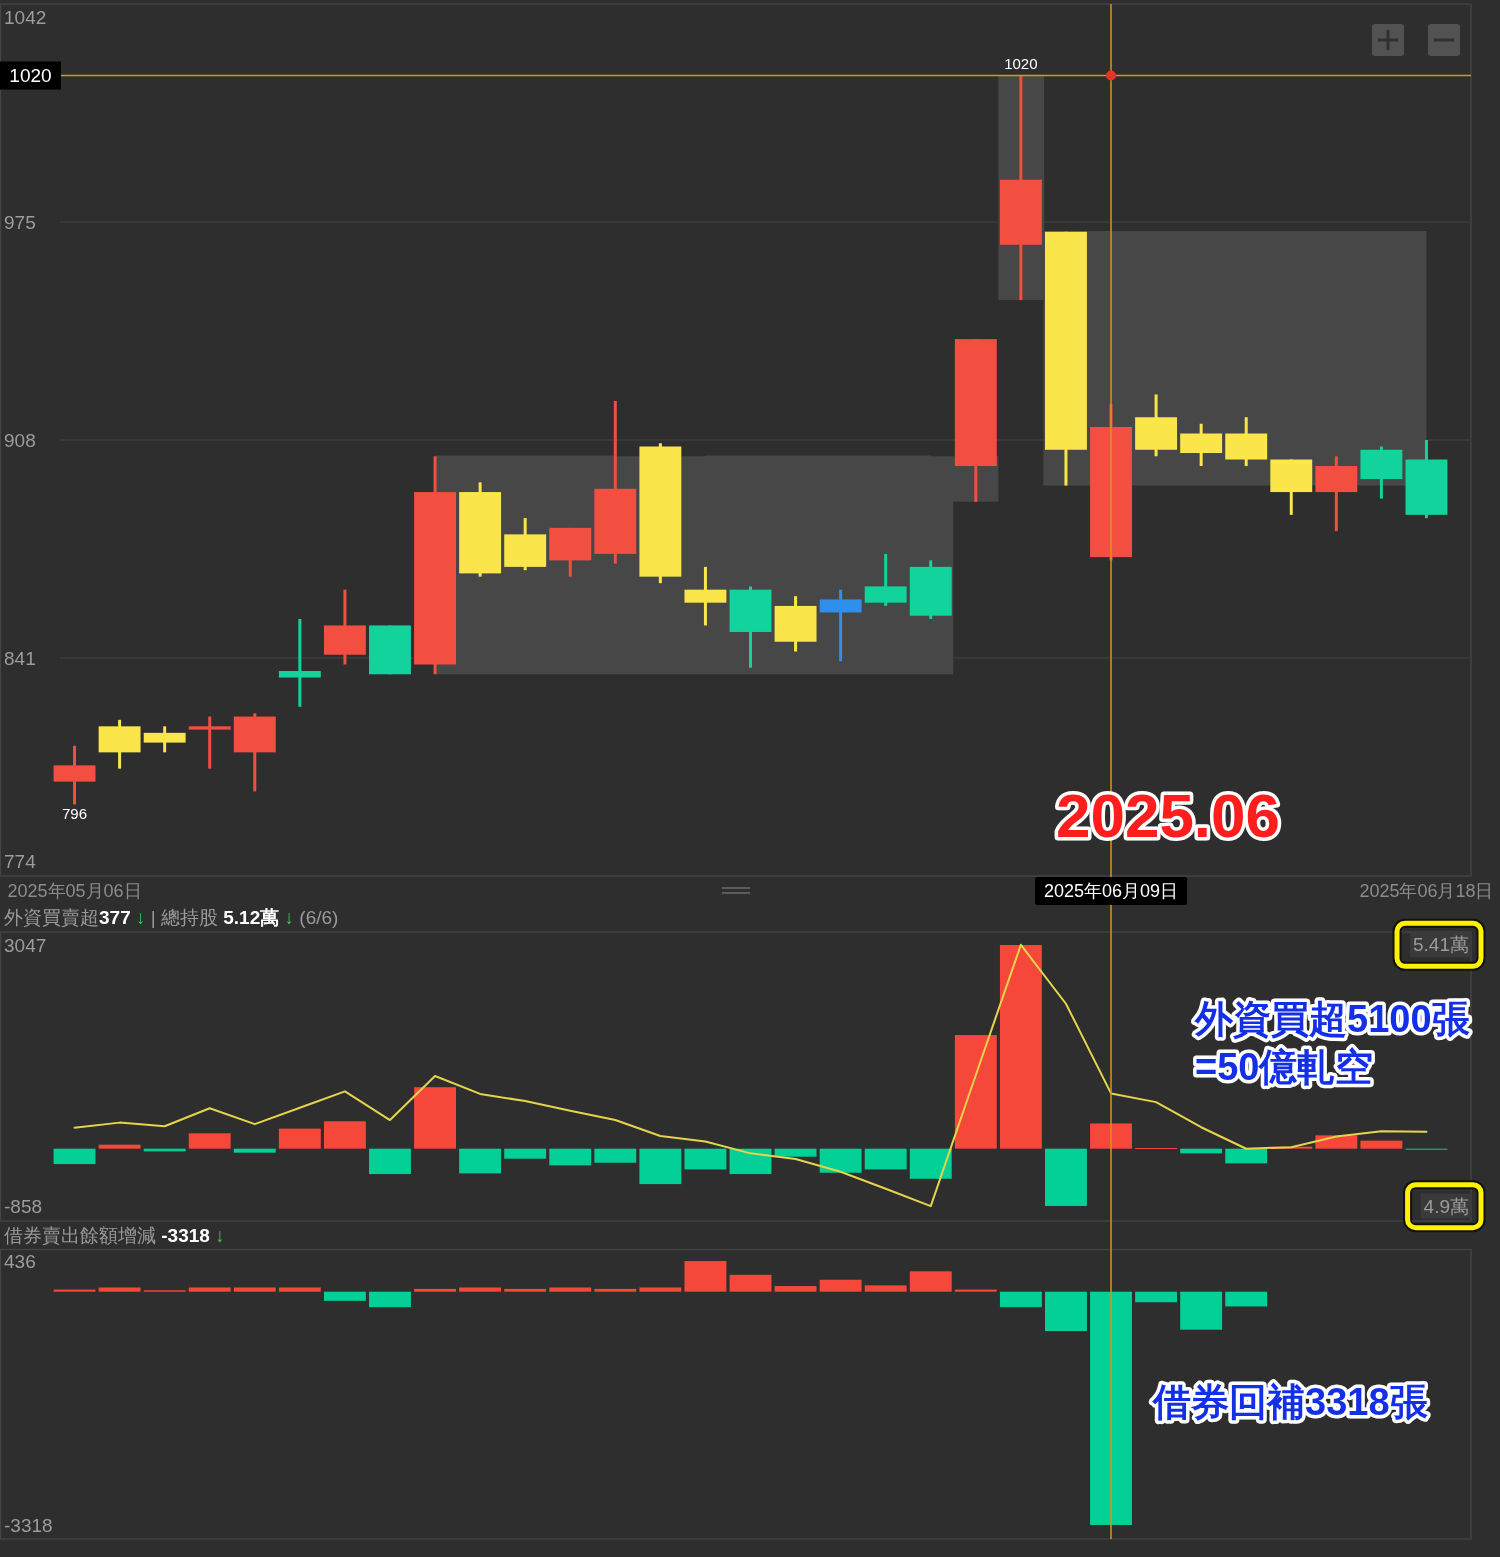 The width and height of the screenshot is (1500, 1557). Describe the element at coordinates (20, 658) in the screenshot. I see `y-tick-label: 841` at that location.